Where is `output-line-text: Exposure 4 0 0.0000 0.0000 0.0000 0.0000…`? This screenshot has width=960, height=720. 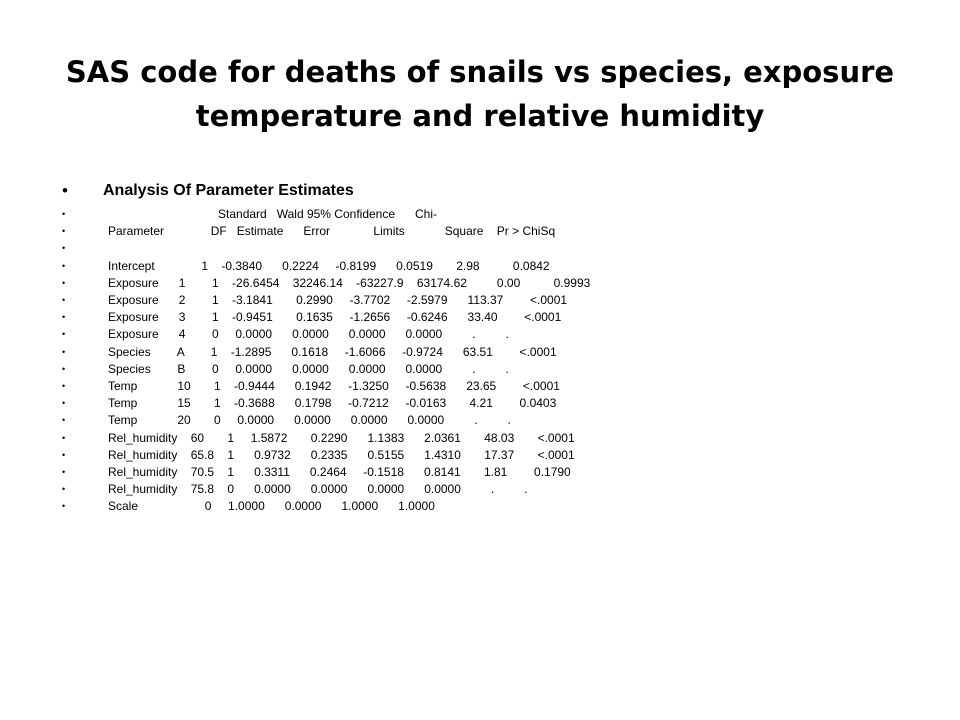 output-line-text: Exposure 4 0 0.0000 0.0000 0.0000 0.0000… is located at coordinates (308, 334).